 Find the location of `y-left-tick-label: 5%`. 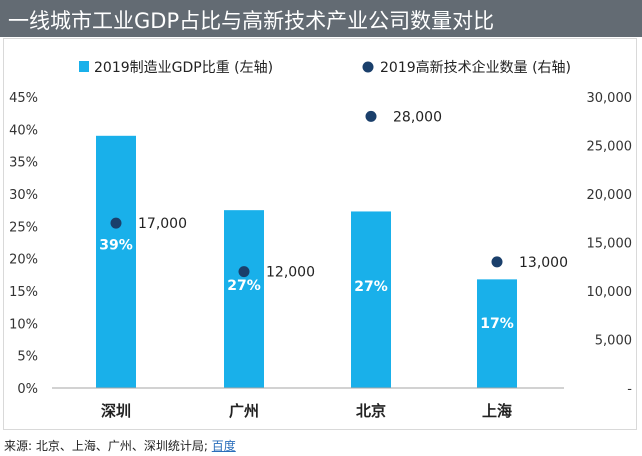

y-left-tick-label: 5% is located at coordinates (27, 357).